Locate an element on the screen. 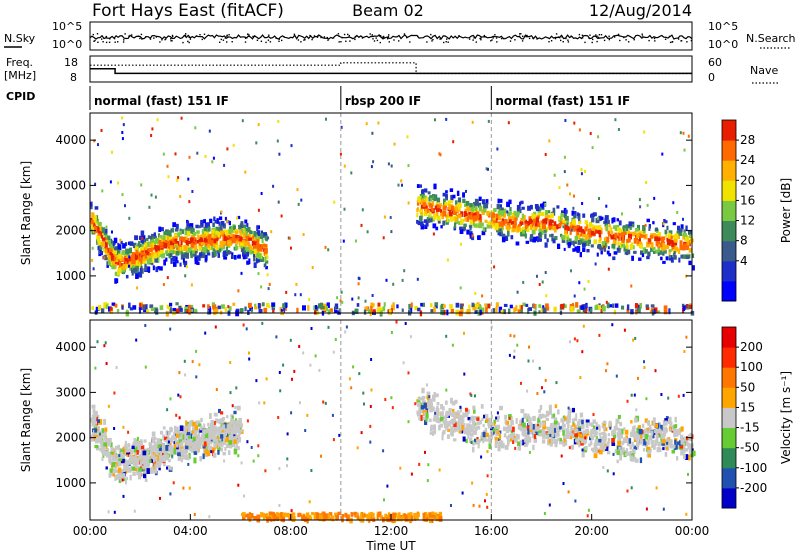 The width and height of the screenshot is (800, 554). colorbar-frame is located at coordinates (729, 210).